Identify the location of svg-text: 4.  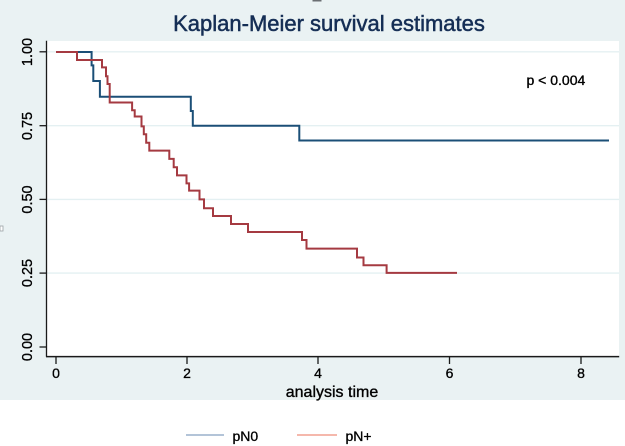
(318, 373).